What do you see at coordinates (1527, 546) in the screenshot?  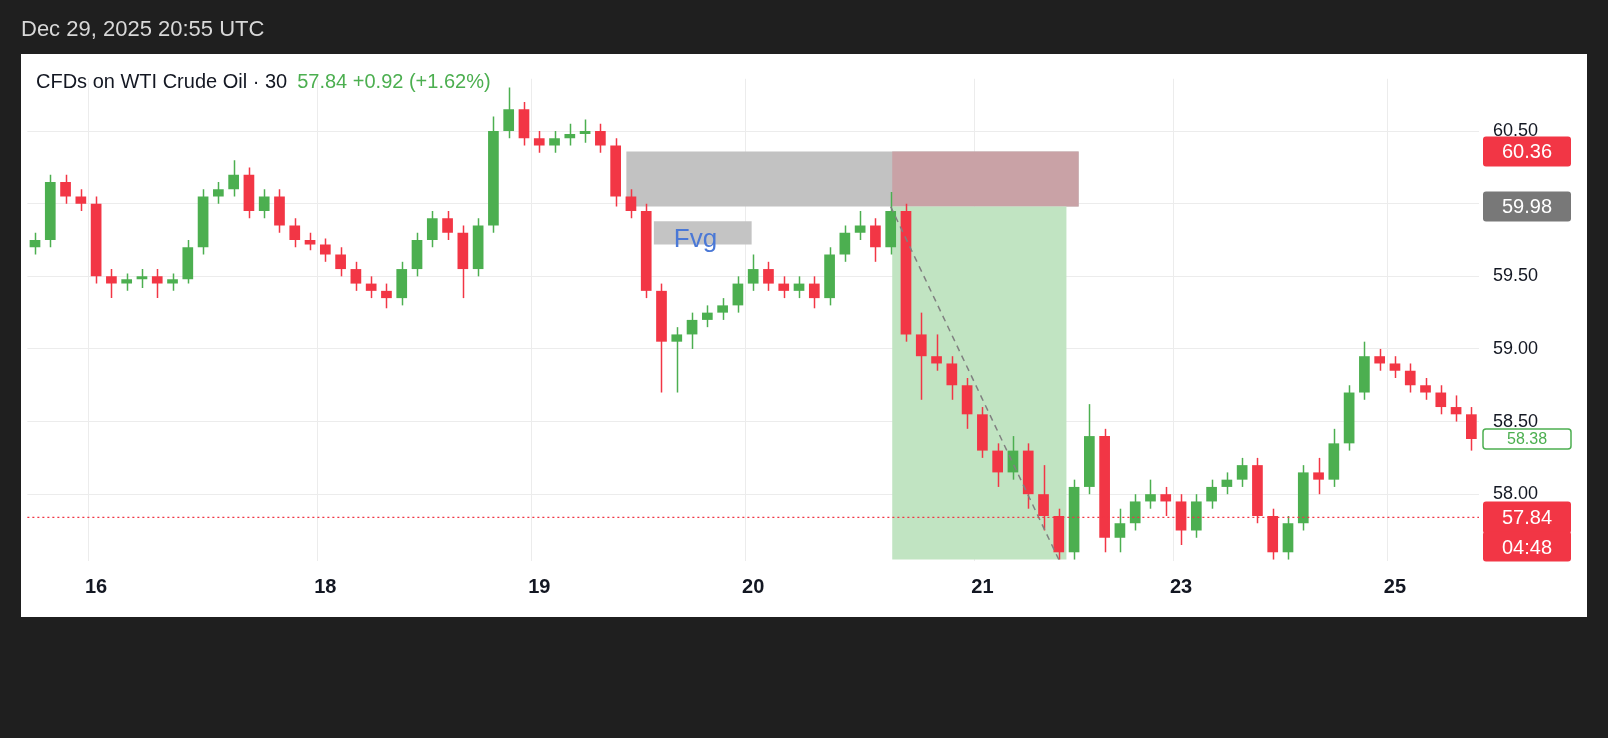 I see `text: 04:48` at bounding box center [1527, 546].